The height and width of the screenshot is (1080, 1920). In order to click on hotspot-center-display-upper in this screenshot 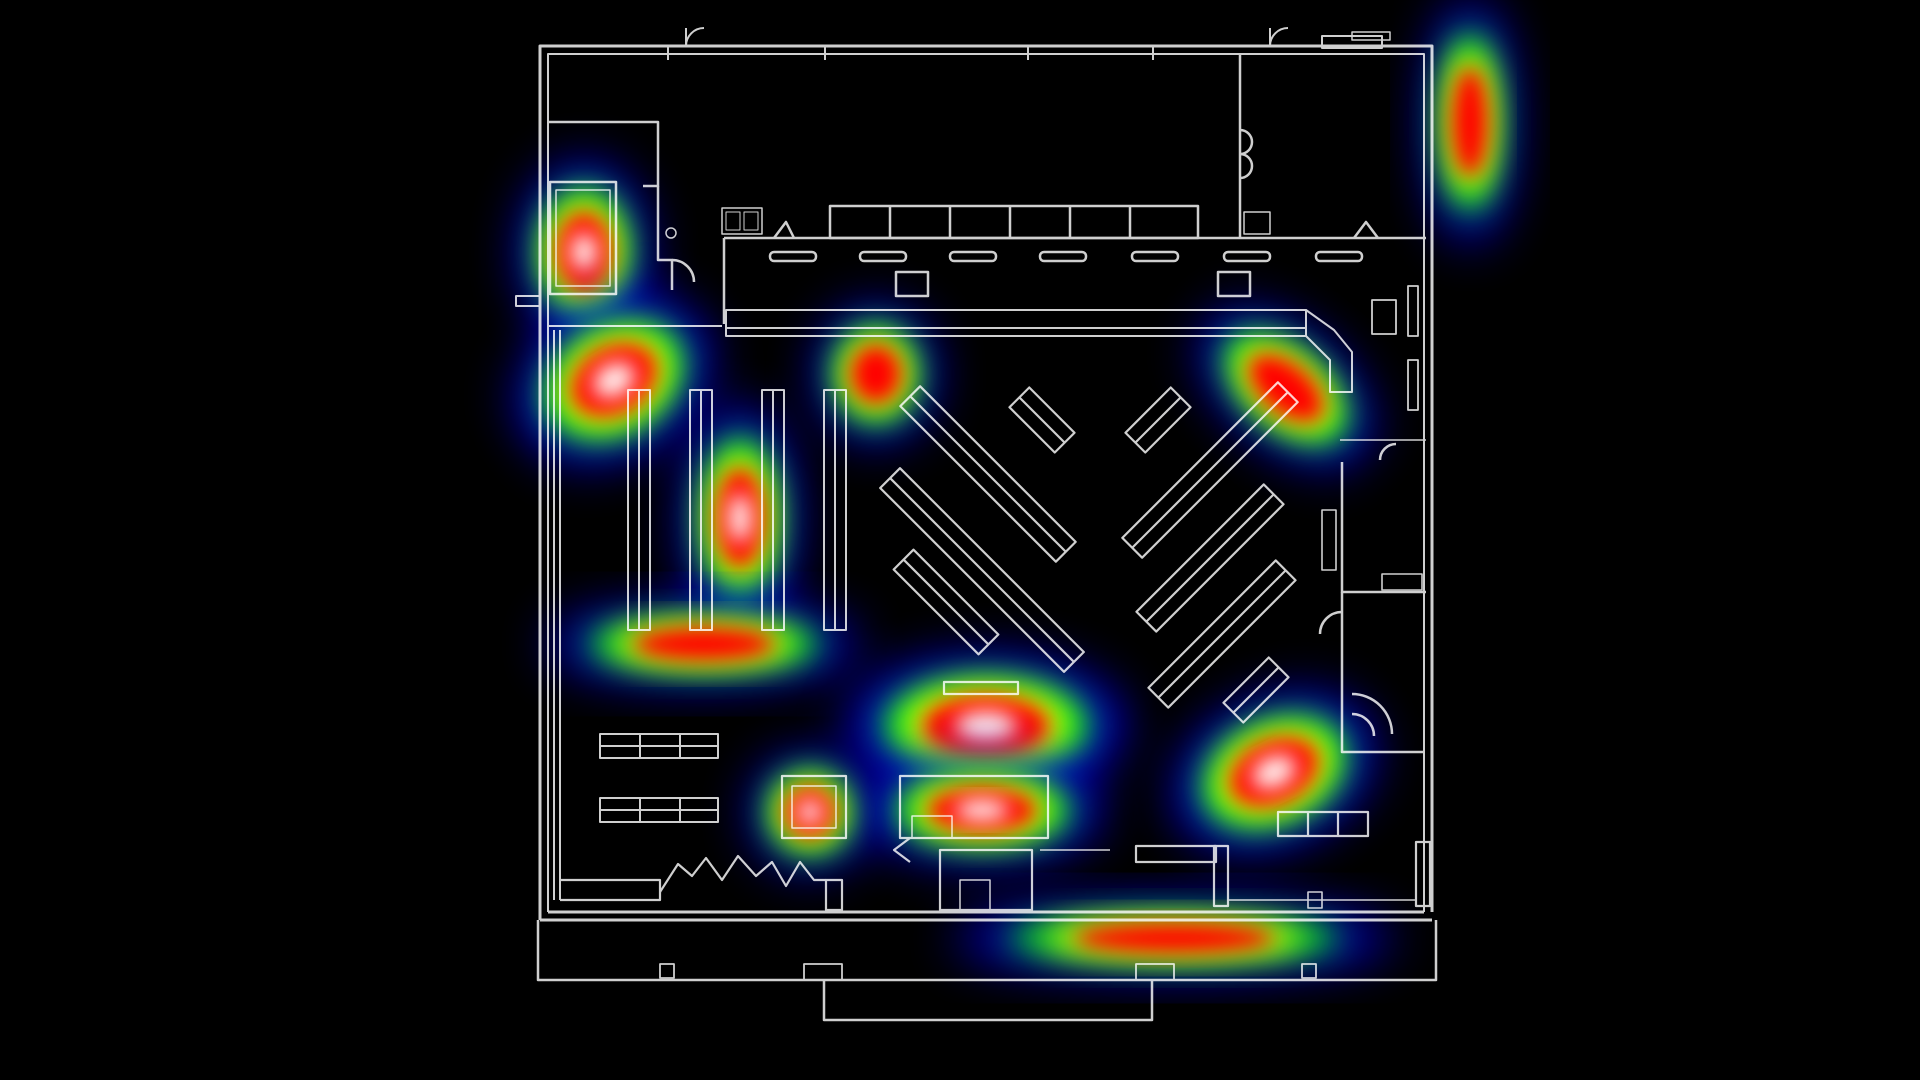, I will do `click(986, 726)`.